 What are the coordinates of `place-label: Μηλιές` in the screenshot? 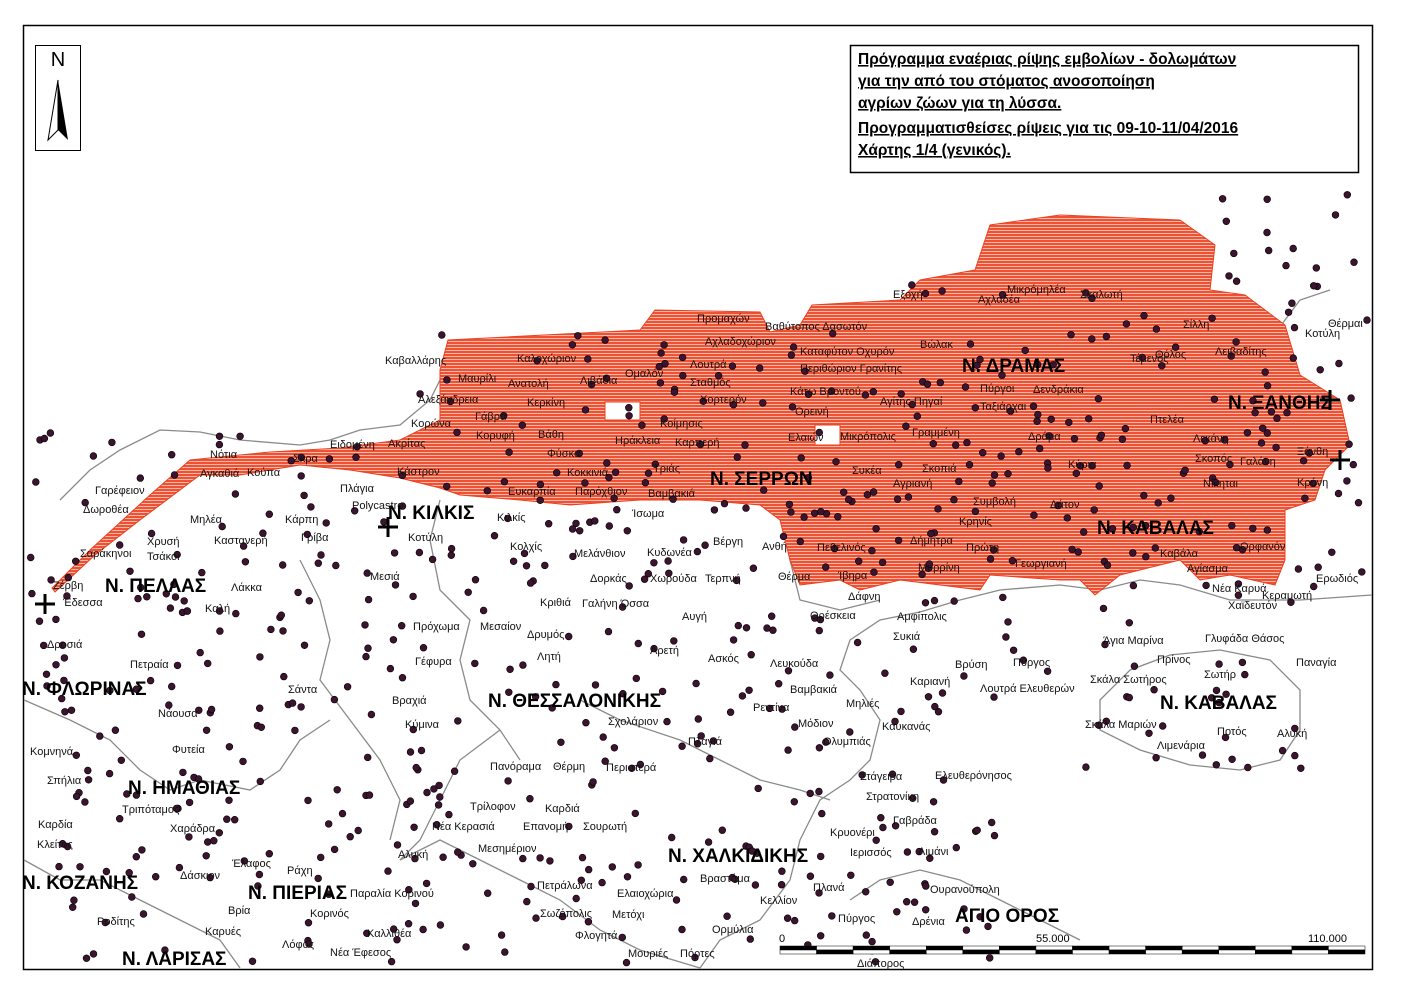 It's located at (862, 704).